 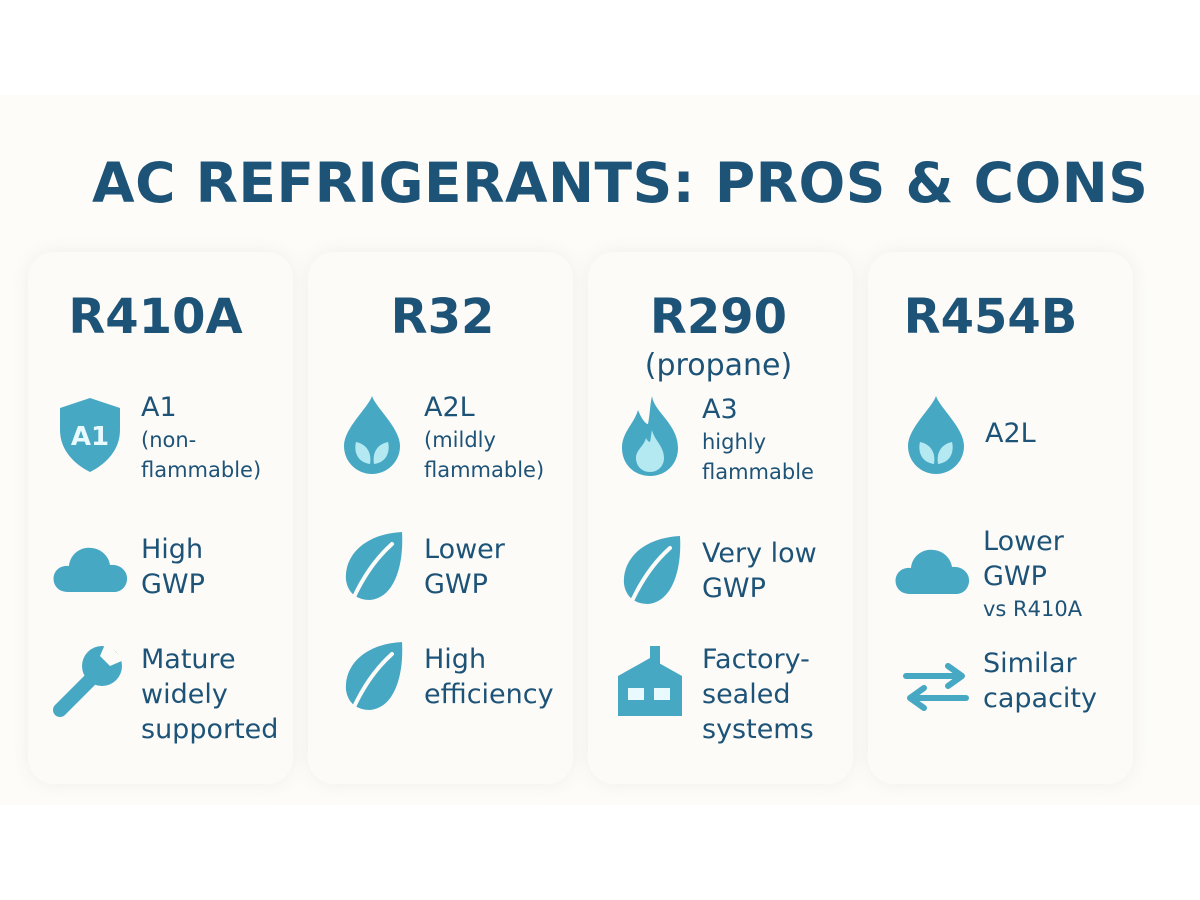 What do you see at coordinates (650, 682) in the screenshot?
I see `factory-icon` at bounding box center [650, 682].